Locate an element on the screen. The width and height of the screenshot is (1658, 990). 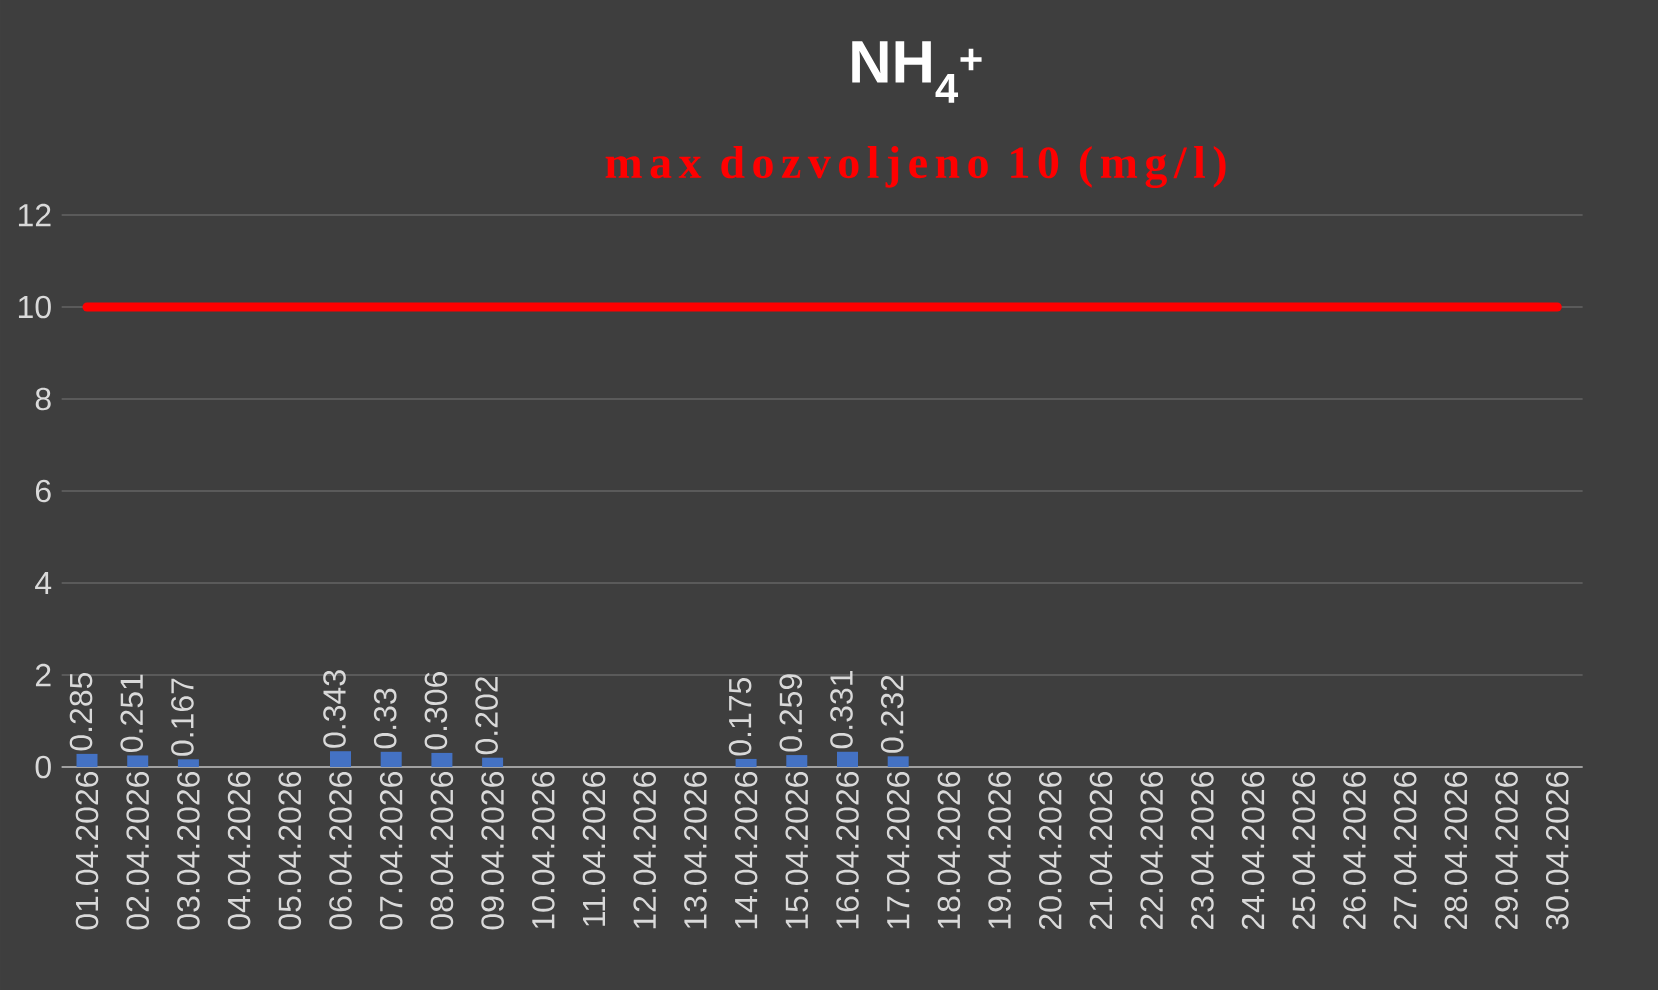
data-label: 0.259 is located at coordinates (791, 713).